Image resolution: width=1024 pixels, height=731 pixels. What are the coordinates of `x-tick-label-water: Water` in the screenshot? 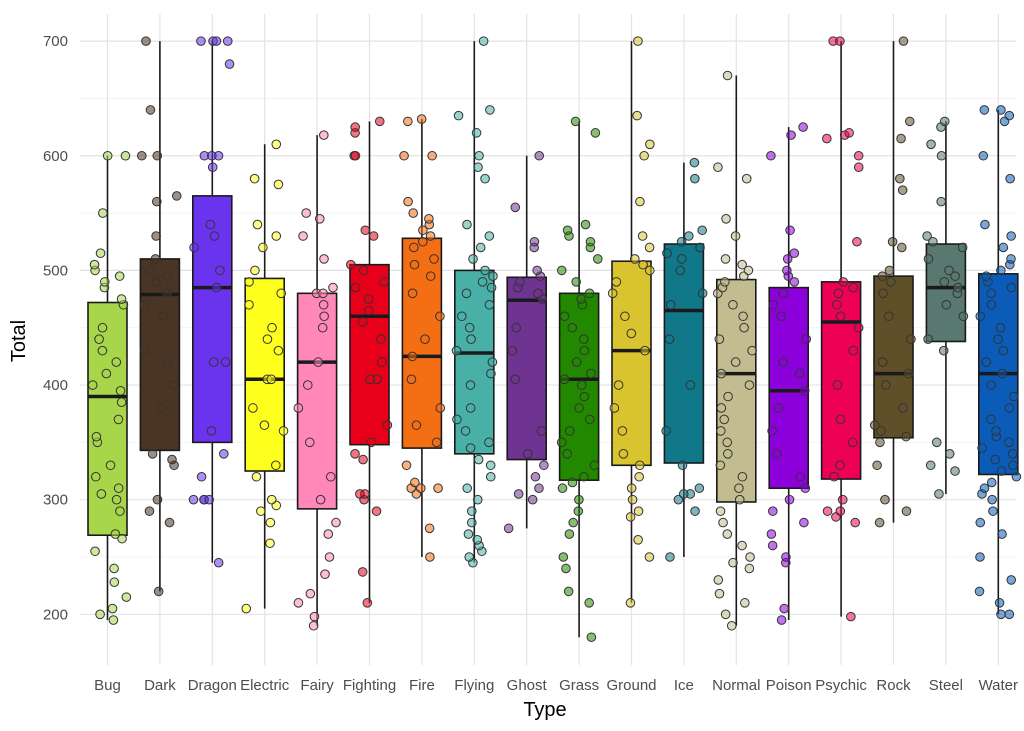 It's located at (998, 685).